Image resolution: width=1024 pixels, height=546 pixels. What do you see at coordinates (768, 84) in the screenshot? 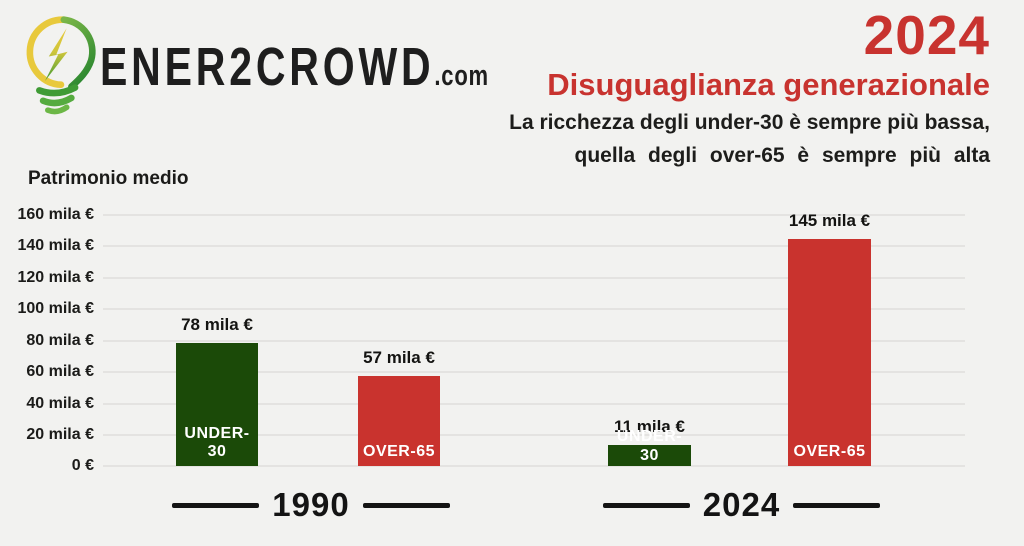
I see `page-title: Disuguaglianza generazionale` at bounding box center [768, 84].